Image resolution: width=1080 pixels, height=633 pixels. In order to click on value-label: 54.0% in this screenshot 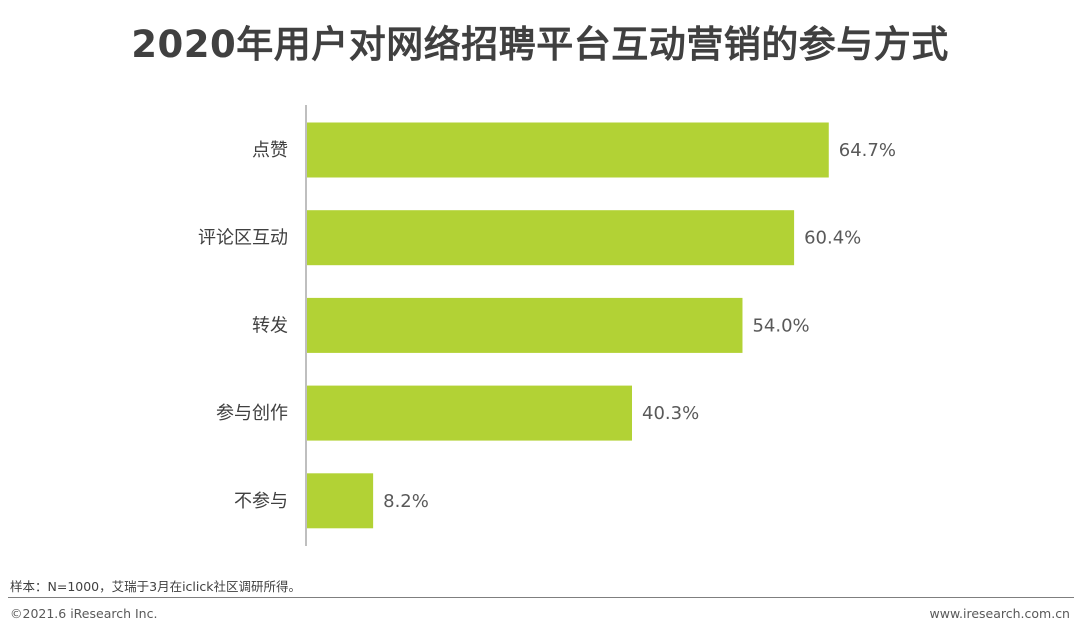, I will do `click(780, 325)`.